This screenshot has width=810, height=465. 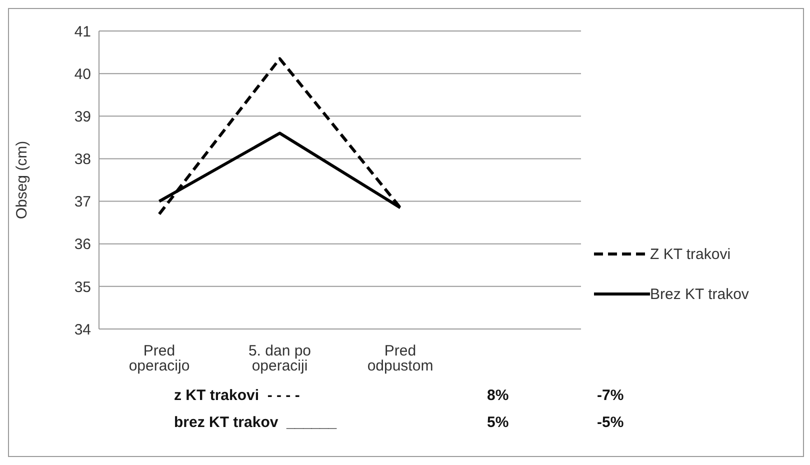 I want to click on text: -5%, so click(x=610, y=422).